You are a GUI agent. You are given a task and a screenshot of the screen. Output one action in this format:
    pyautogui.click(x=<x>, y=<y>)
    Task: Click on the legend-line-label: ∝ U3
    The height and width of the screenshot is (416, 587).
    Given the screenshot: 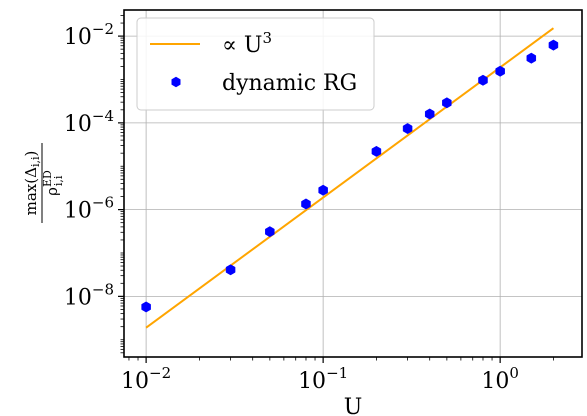 What is the action you would take?
    pyautogui.click(x=247, y=43)
    